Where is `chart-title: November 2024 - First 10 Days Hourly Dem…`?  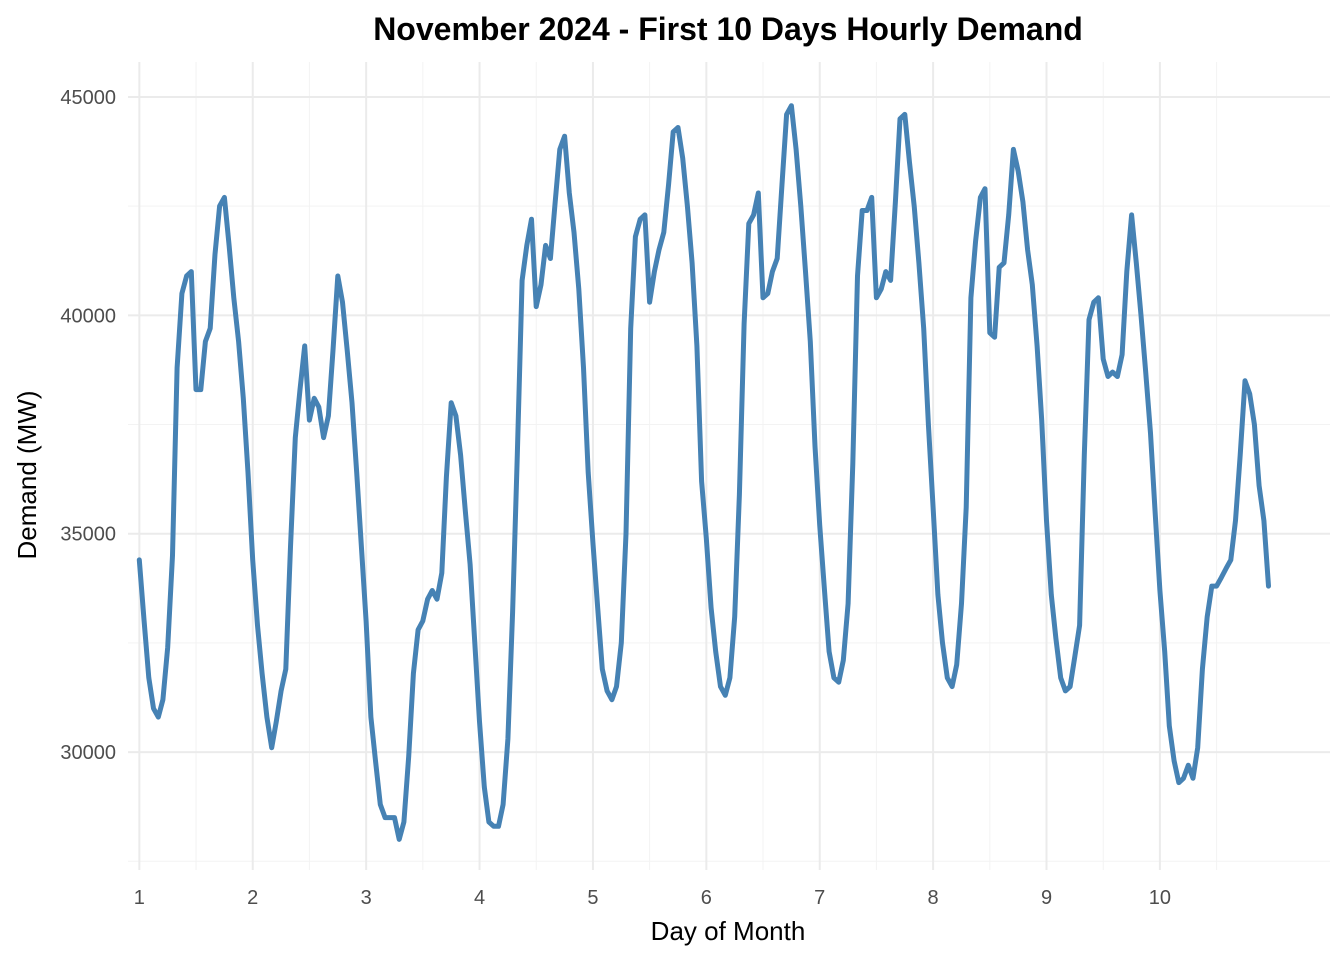 chart-title: November 2024 - First 10 Days Hourly Dem… is located at coordinates (728, 29).